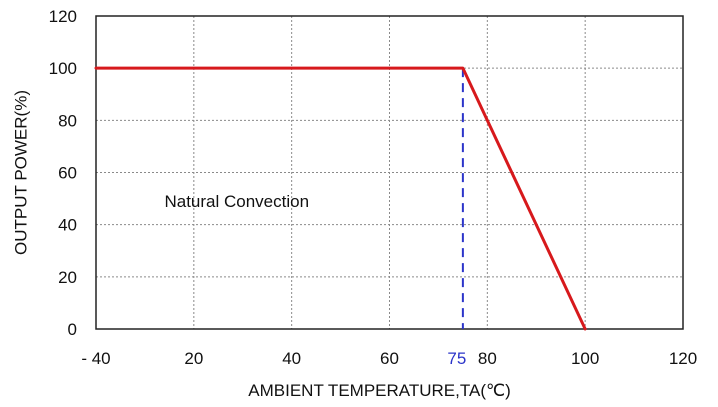 This screenshot has height=407, width=718. Describe the element at coordinates (95, 358) in the screenshot. I see `x-tick-label: - 40` at that location.